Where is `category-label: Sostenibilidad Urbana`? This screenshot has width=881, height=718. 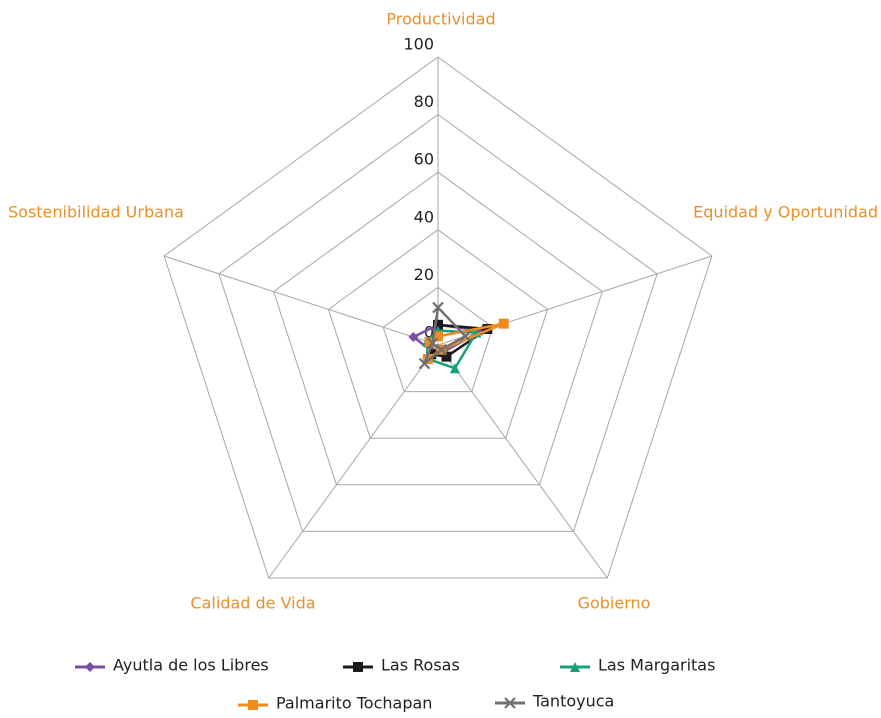 category-label: Sostenibilidad Urbana is located at coordinates (96, 212).